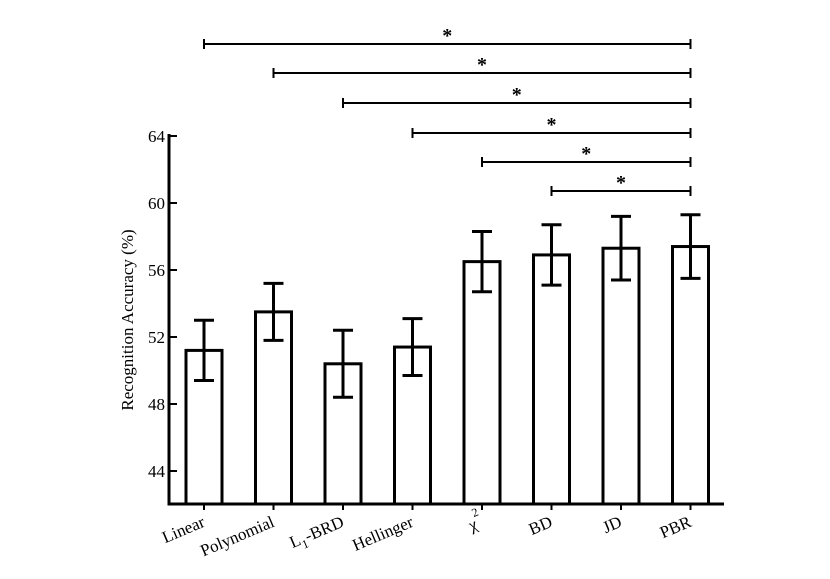 The height and width of the screenshot is (579, 830). I want to click on significance-star-4: *, so click(586, 154).